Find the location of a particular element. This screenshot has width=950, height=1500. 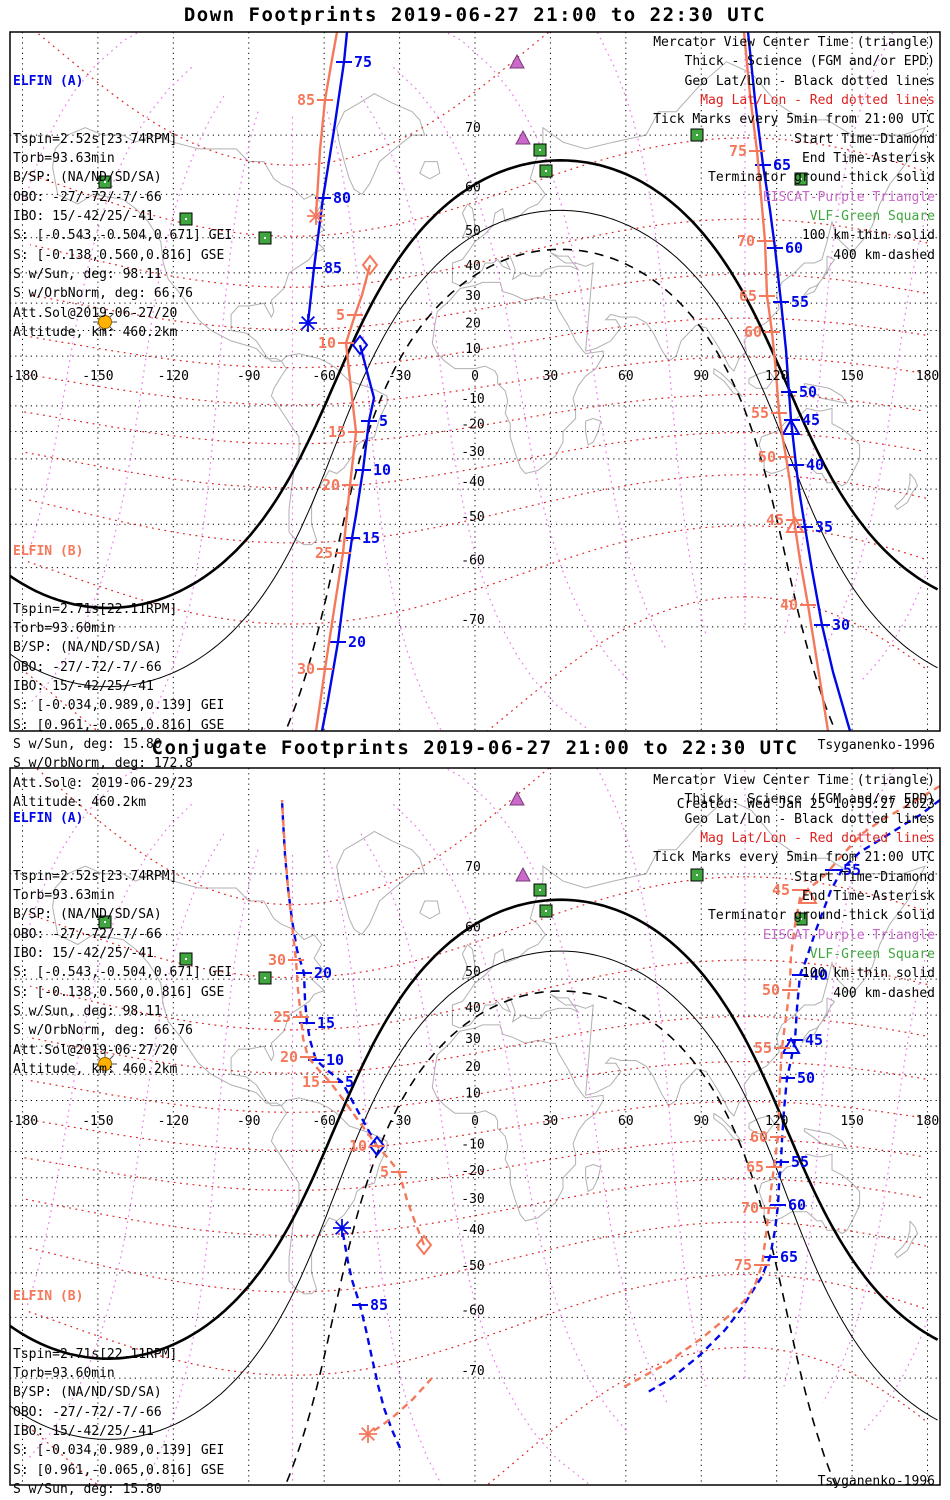

legend-line: Start Time-Diamond is located at coordinates (864, 877).